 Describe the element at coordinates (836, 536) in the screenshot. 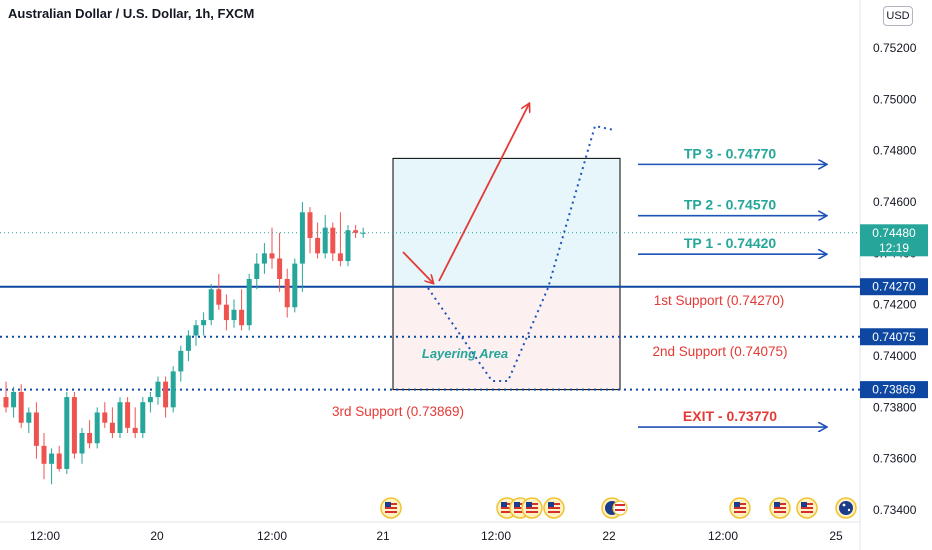

I see `x-tick-label: 25` at that location.